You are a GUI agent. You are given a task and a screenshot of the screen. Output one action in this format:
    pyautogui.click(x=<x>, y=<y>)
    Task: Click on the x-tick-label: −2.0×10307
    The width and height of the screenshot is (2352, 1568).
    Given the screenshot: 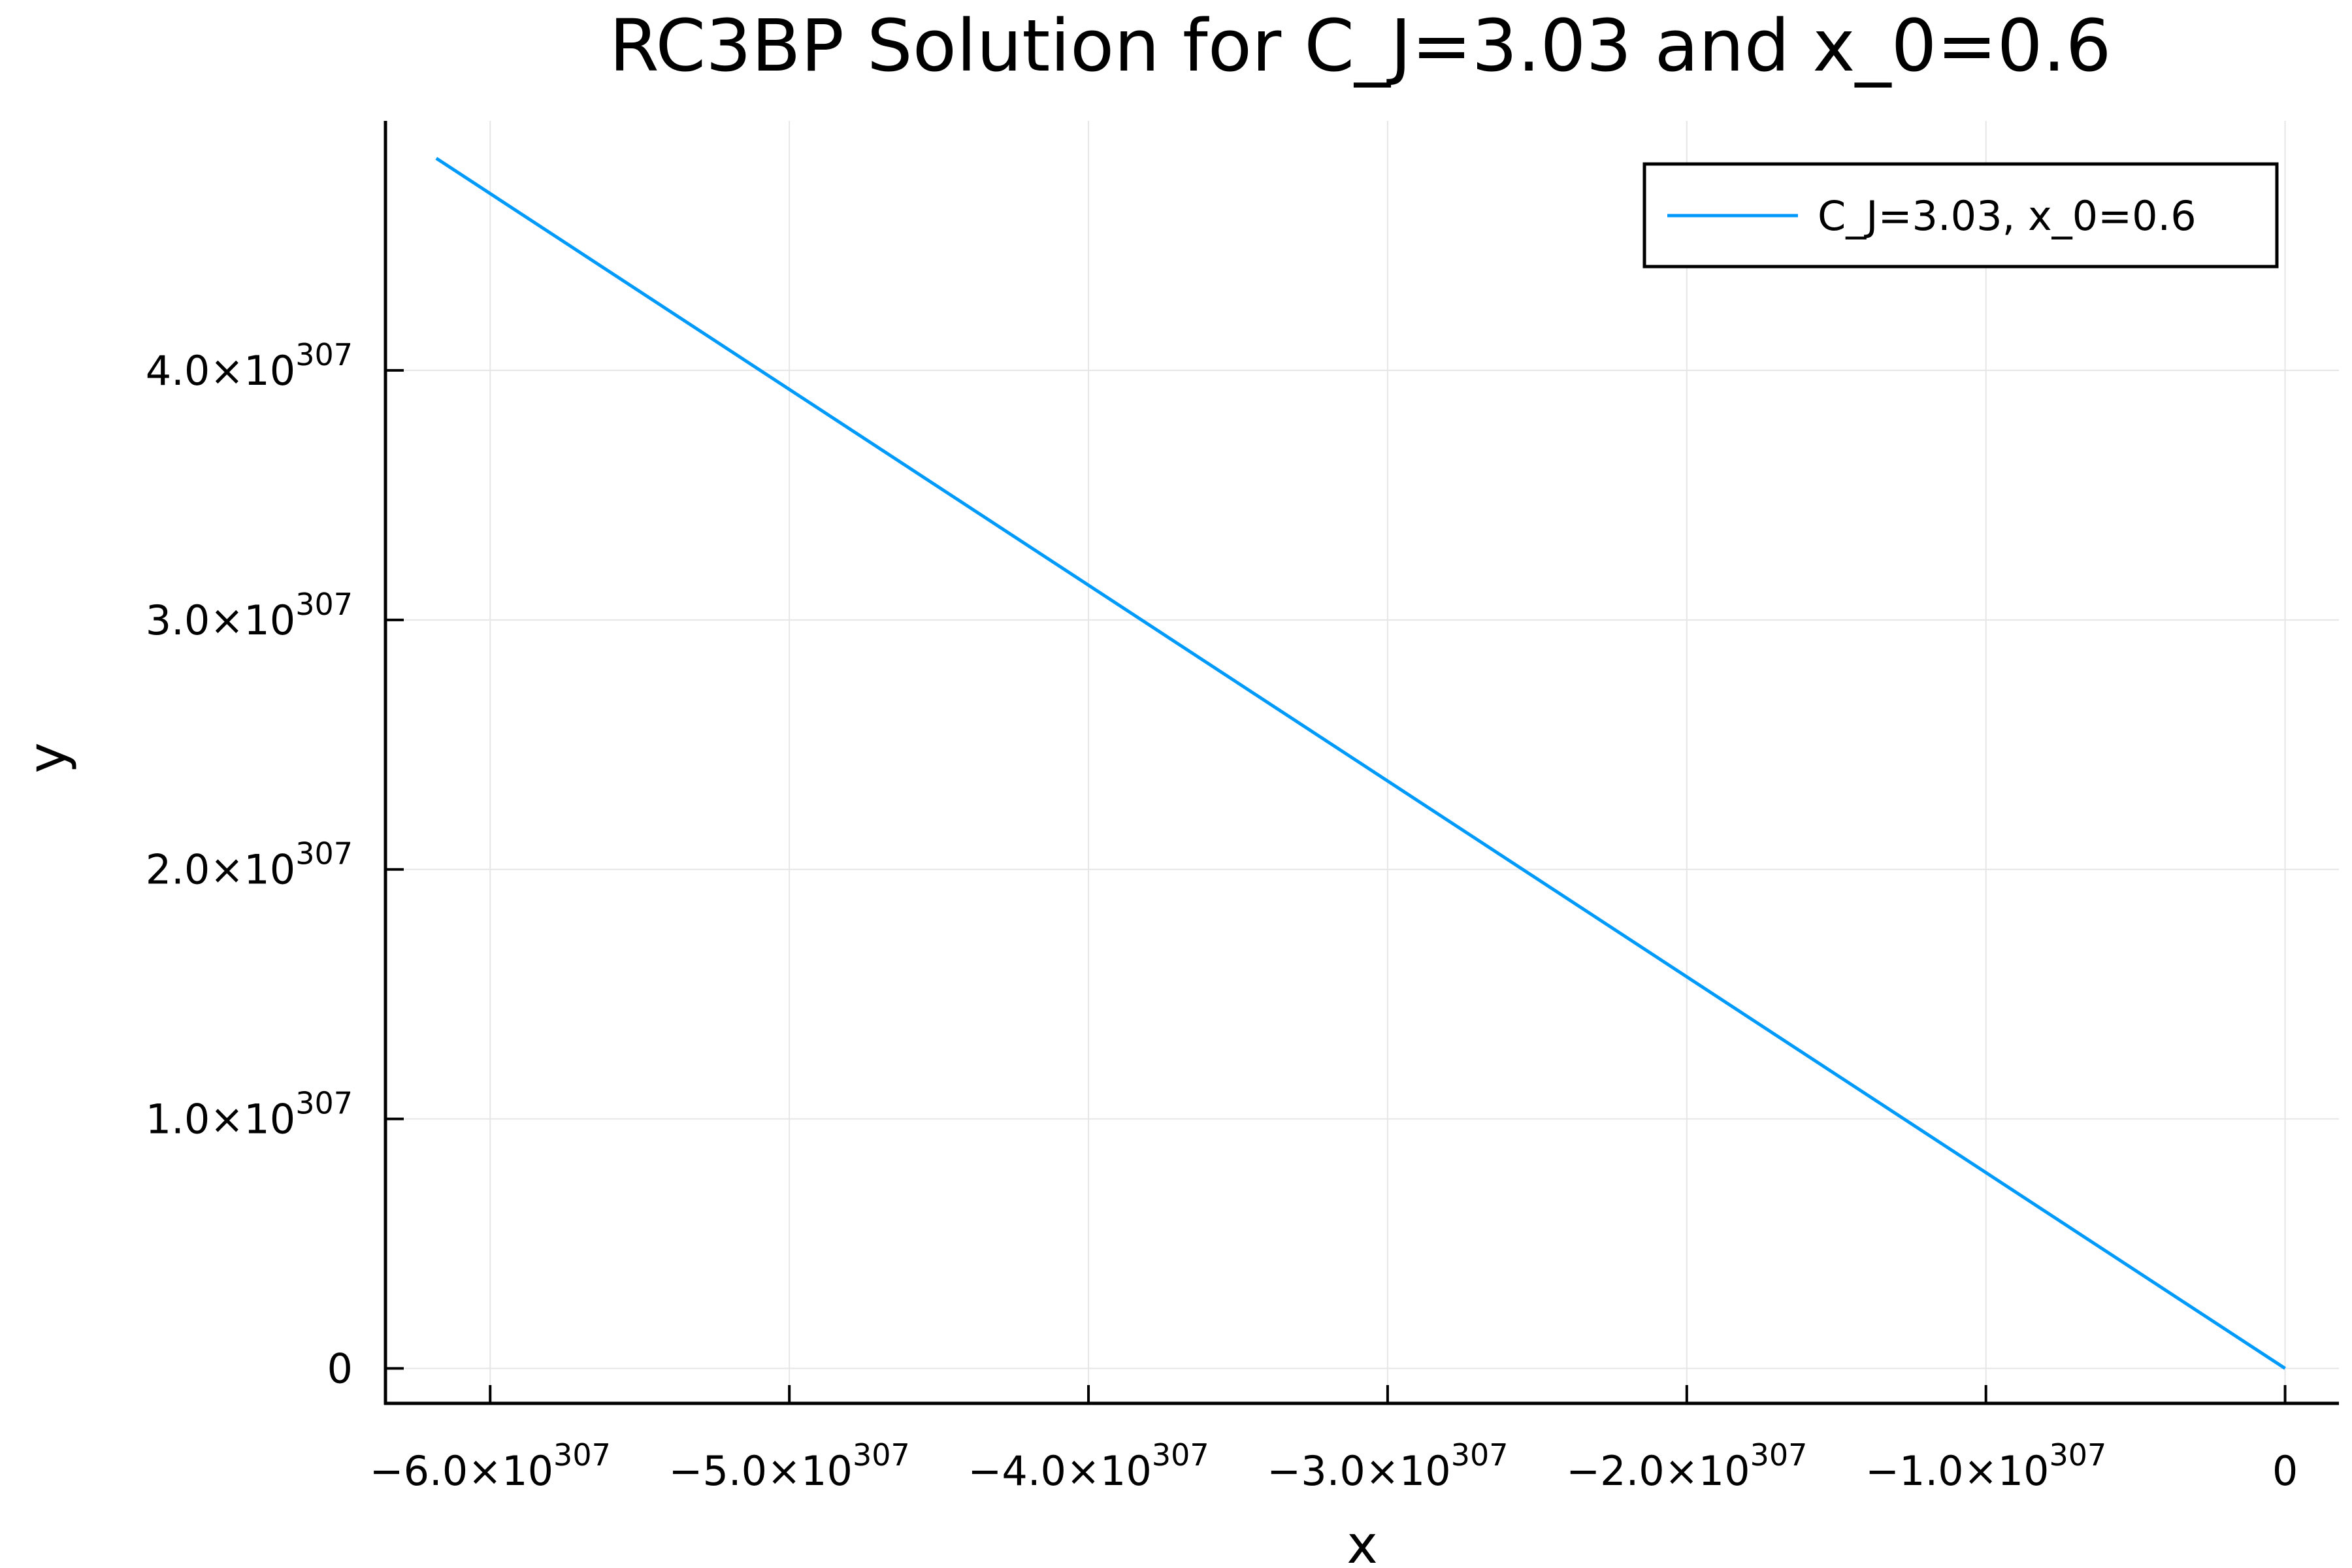 What is the action you would take?
    pyautogui.click(x=1686, y=1466)
    